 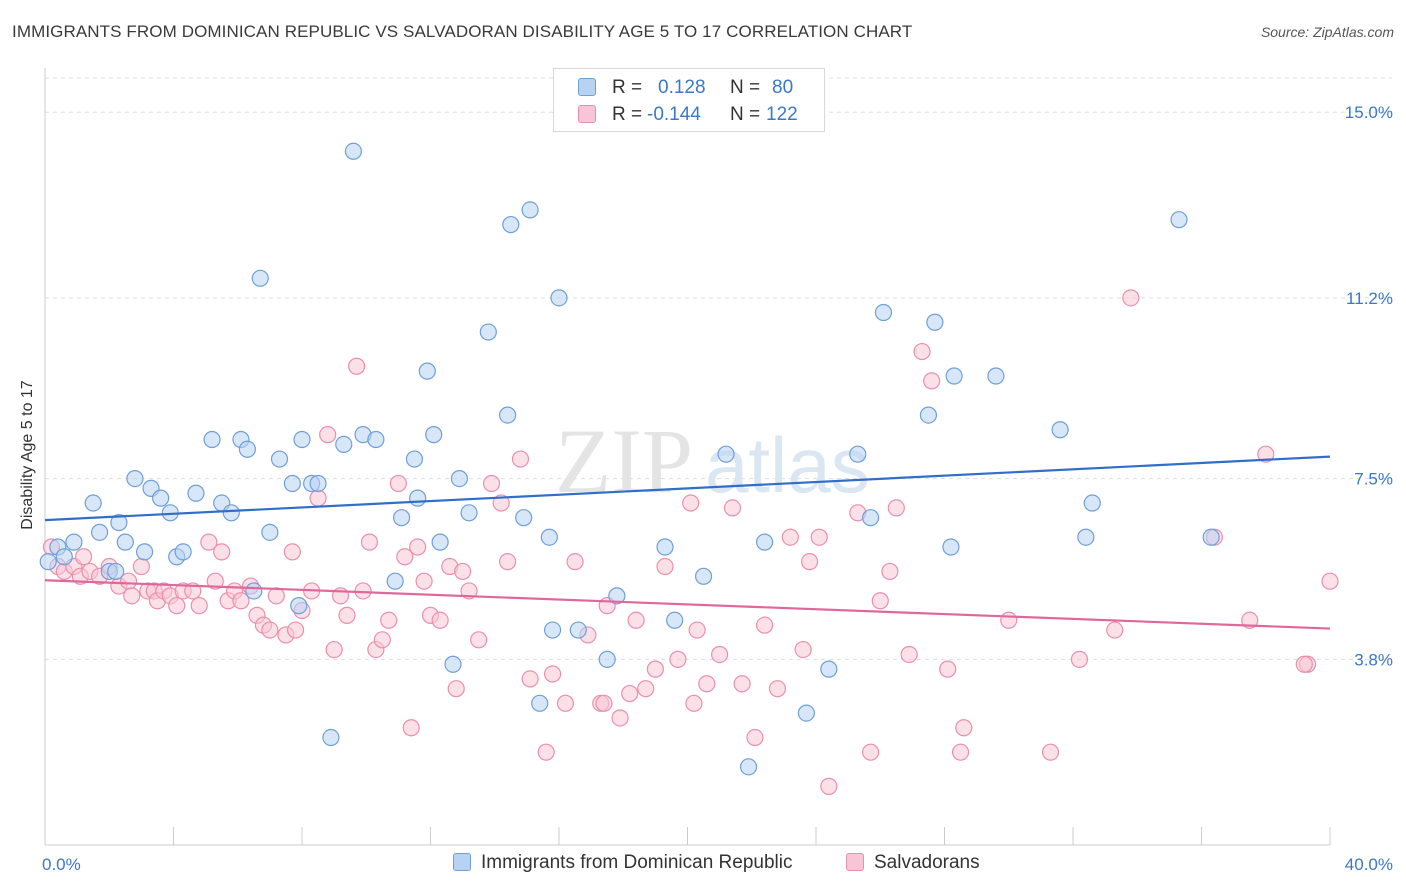 I want to click on salvadoran-trend-line, so click(x=687, y=604).